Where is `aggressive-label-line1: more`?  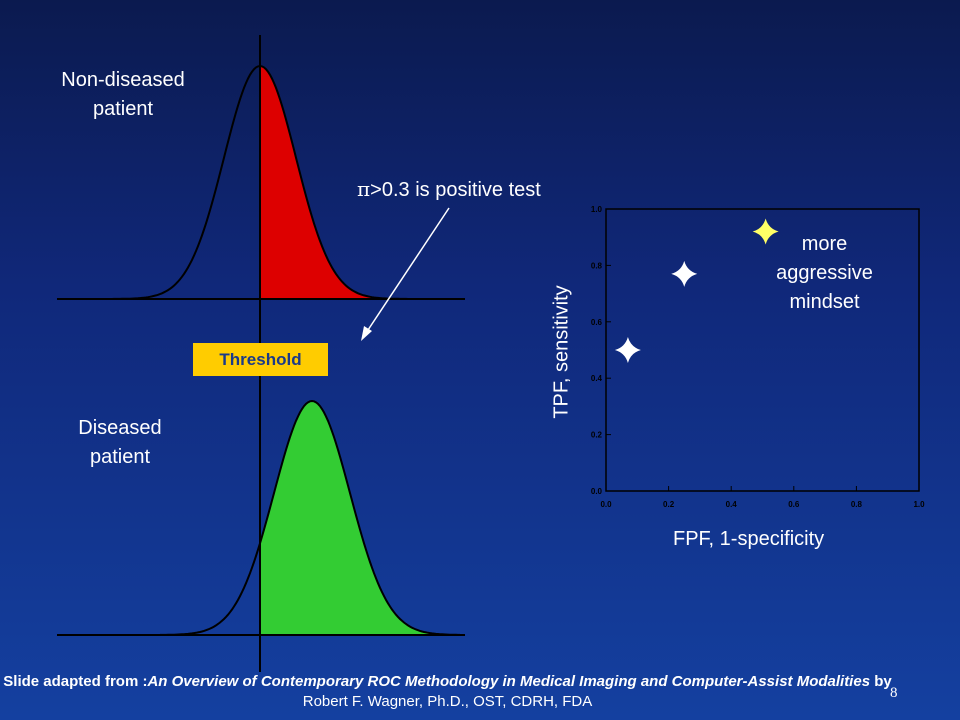
aggressive-label-line1: more is located at coordinates (824, 244).